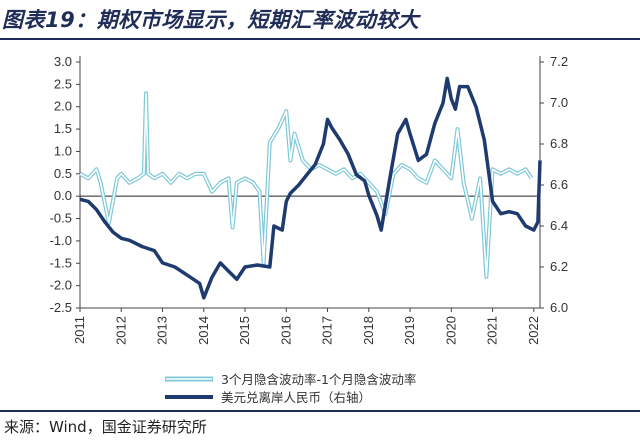 This screenshot has height=446, width=640. I want to click on y-left-tick-label: 0.5, so click(63, 173).